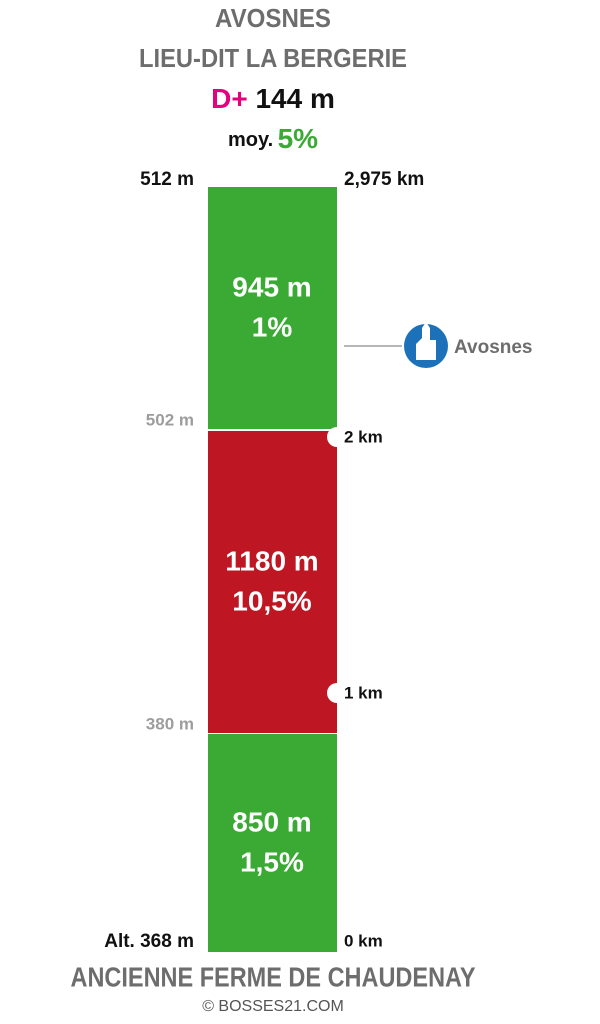 This screenshot has height=1024, width=600. I want to click on altitude-label: Alt. 368 m, so click(149, 941).